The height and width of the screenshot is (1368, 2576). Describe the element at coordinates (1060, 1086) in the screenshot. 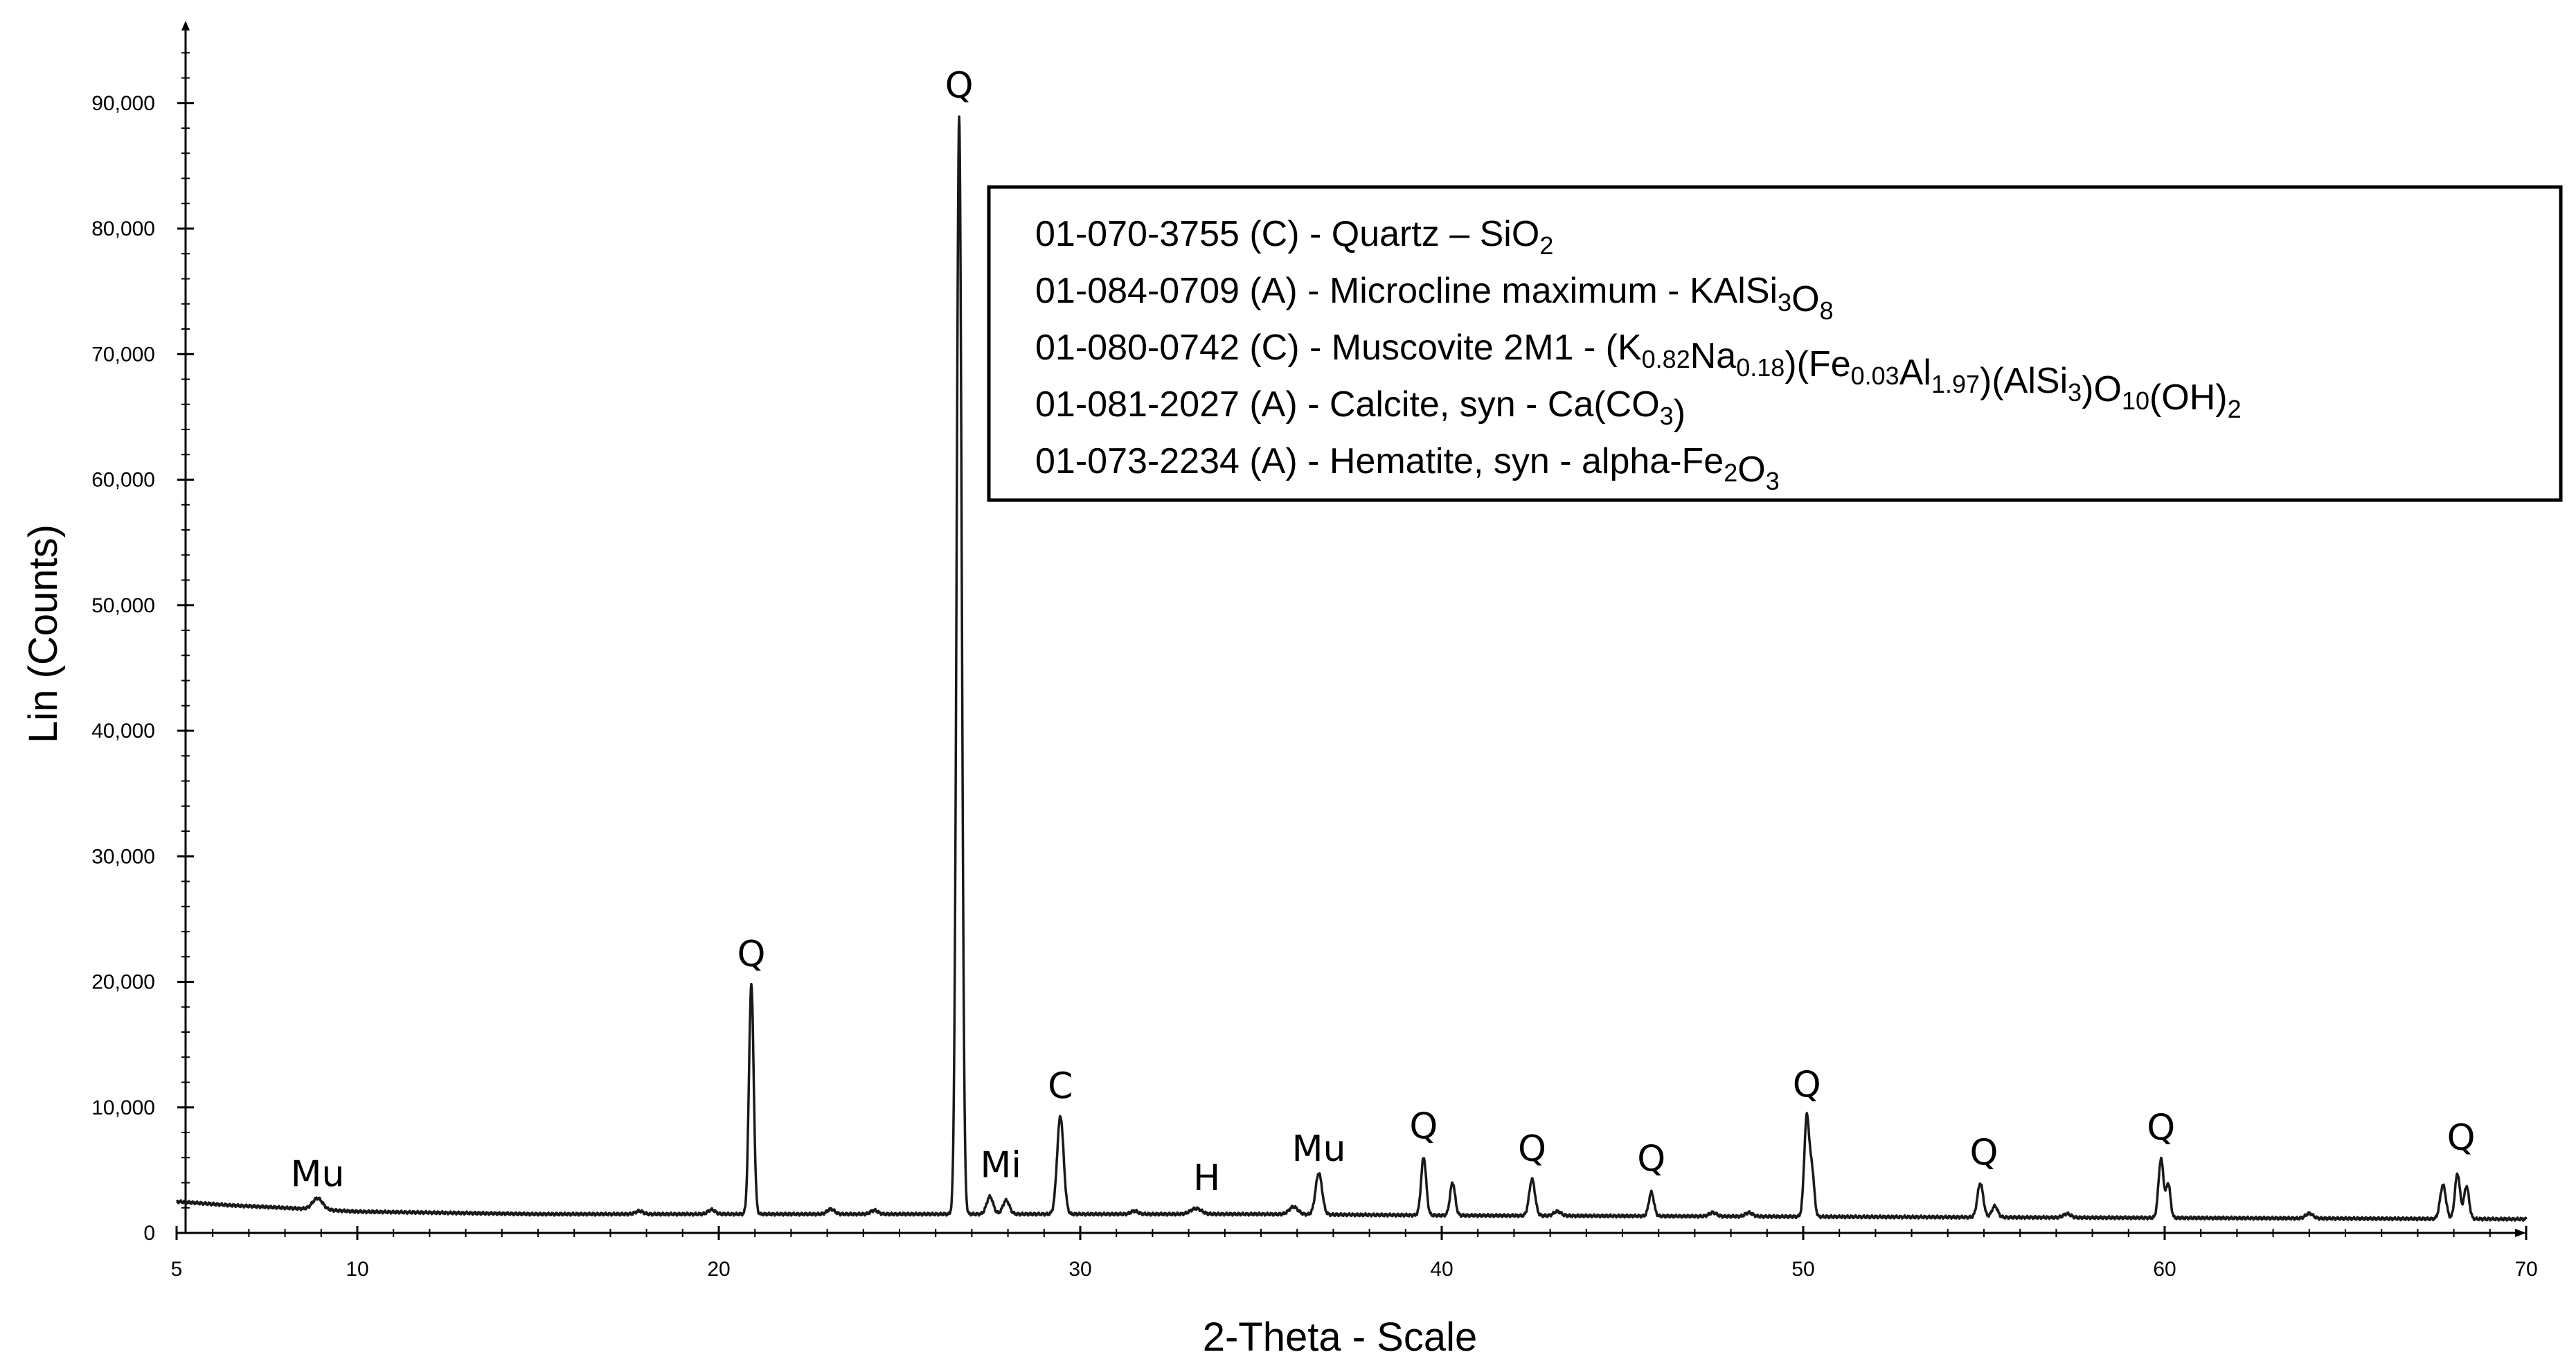

I see `peak-label: C` at that location.